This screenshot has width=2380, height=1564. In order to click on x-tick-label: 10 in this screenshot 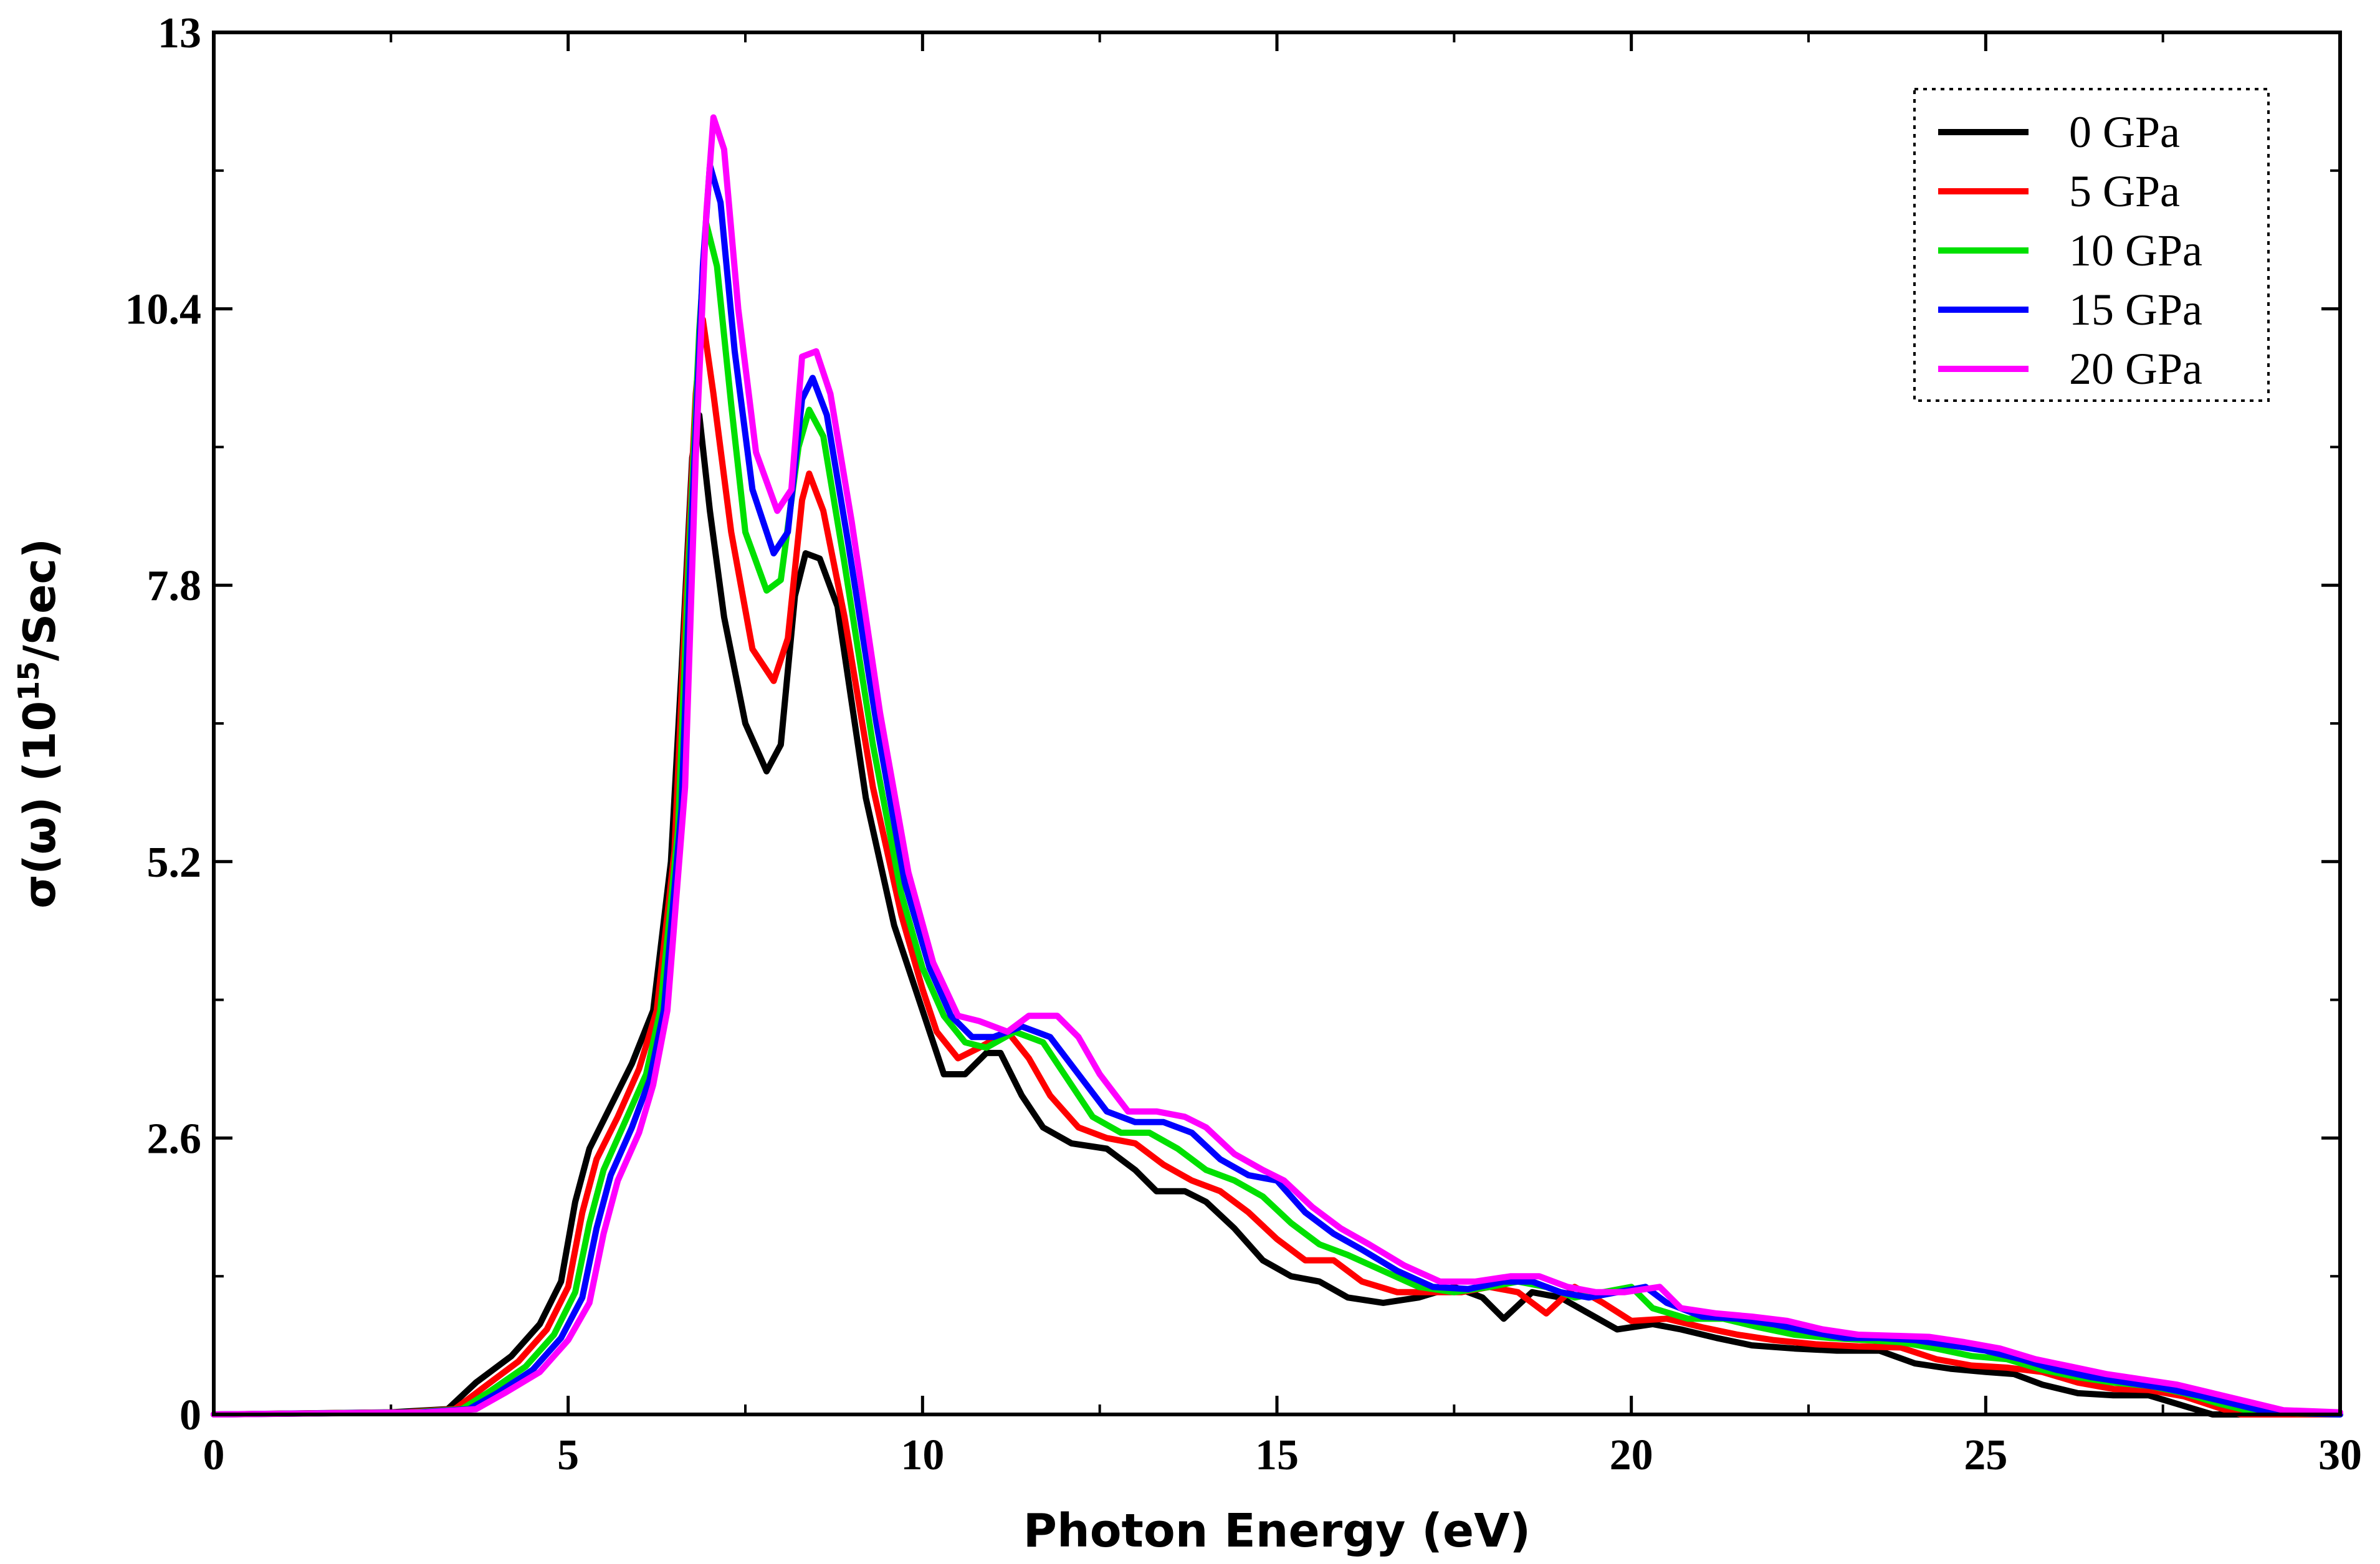, I will do `click(922, 1455)`.